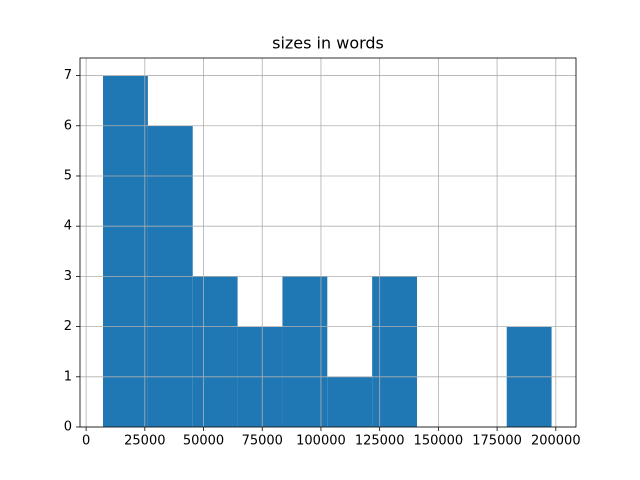 This screenshot has height=480, width=640. Describe the element at coordinates (68, 226) in the screenshot. I see `y-tick-label: 4` at that location.